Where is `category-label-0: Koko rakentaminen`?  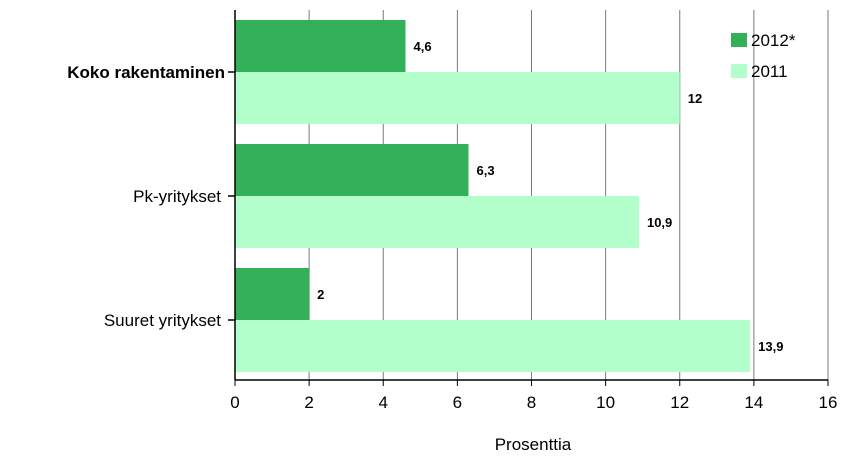 category-label-0: Koko rakentaminen is located at coordinates (146, 72).